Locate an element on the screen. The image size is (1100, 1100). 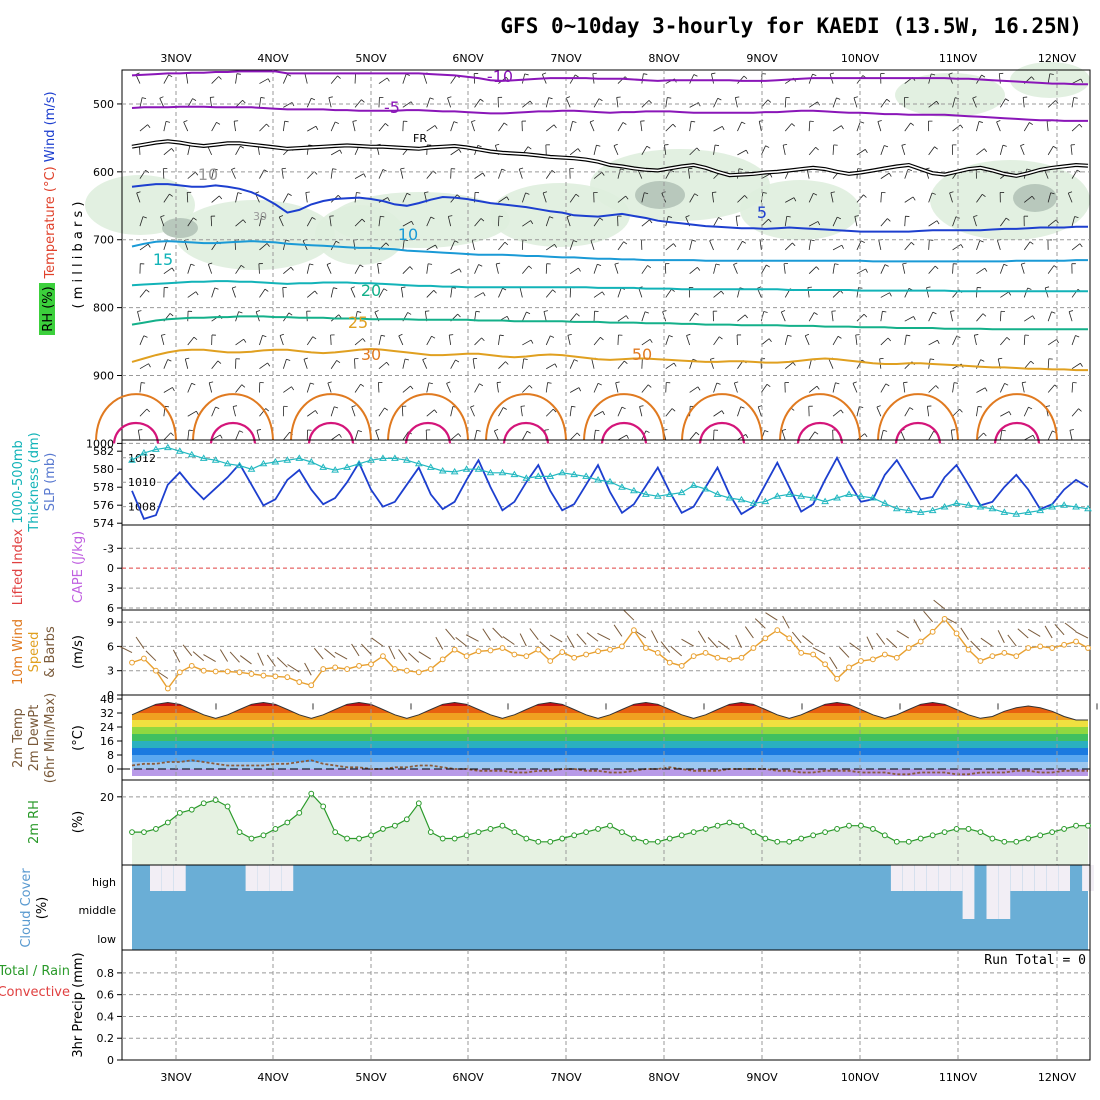
rh-shading is located at coordinates (950, 95).